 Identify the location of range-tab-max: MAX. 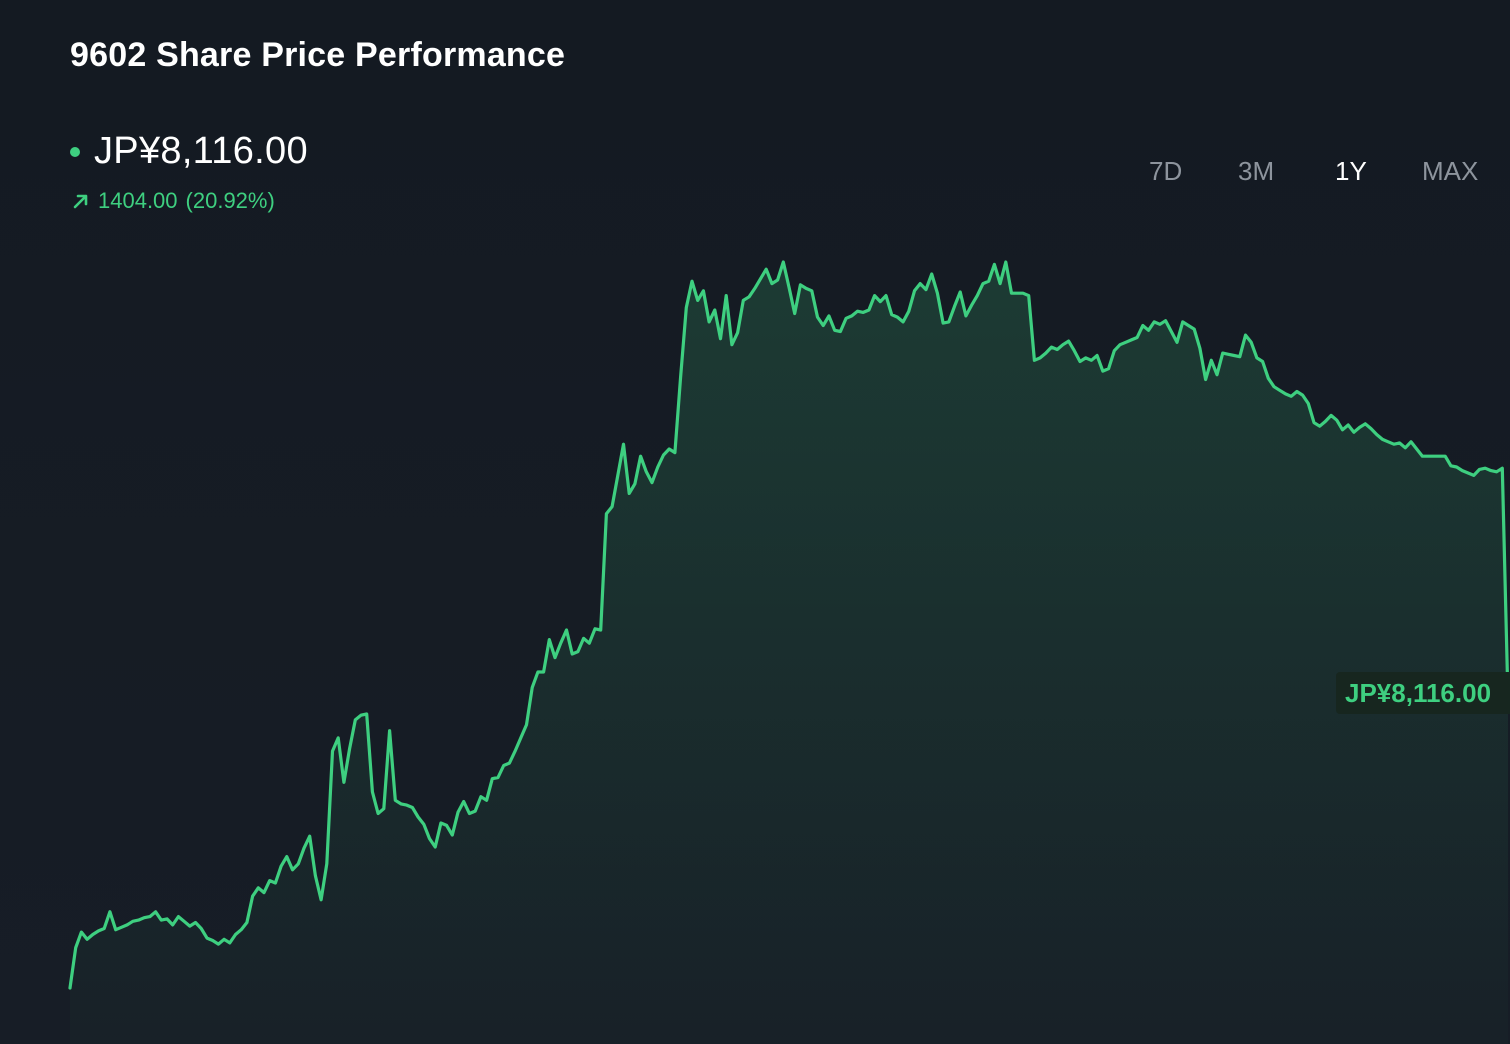
(1450, 171).